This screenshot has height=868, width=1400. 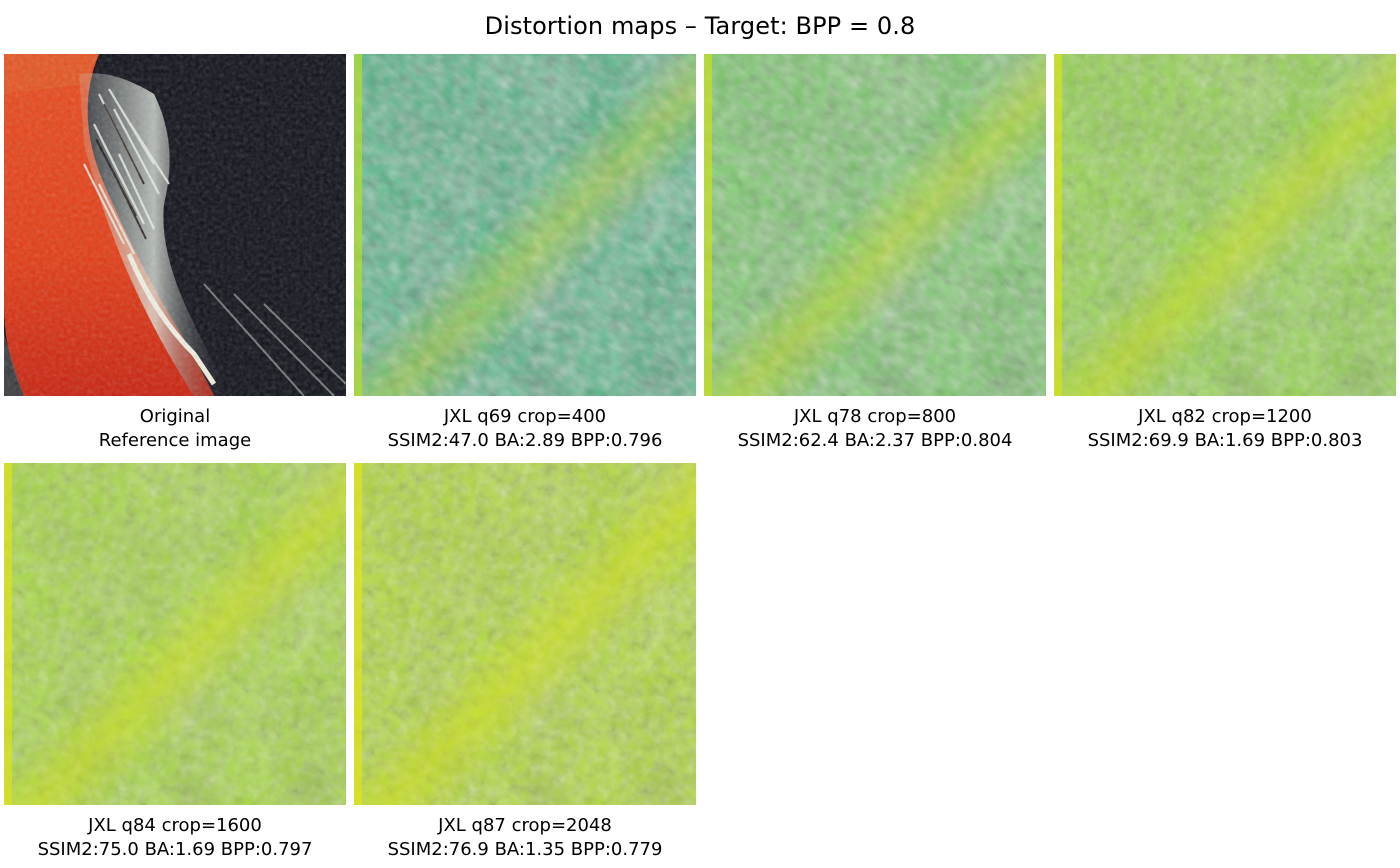 What do you see at coordinates (525, 634) in the screenshot?
I see `distortion-map-q87` at bounding box center [525, 634].